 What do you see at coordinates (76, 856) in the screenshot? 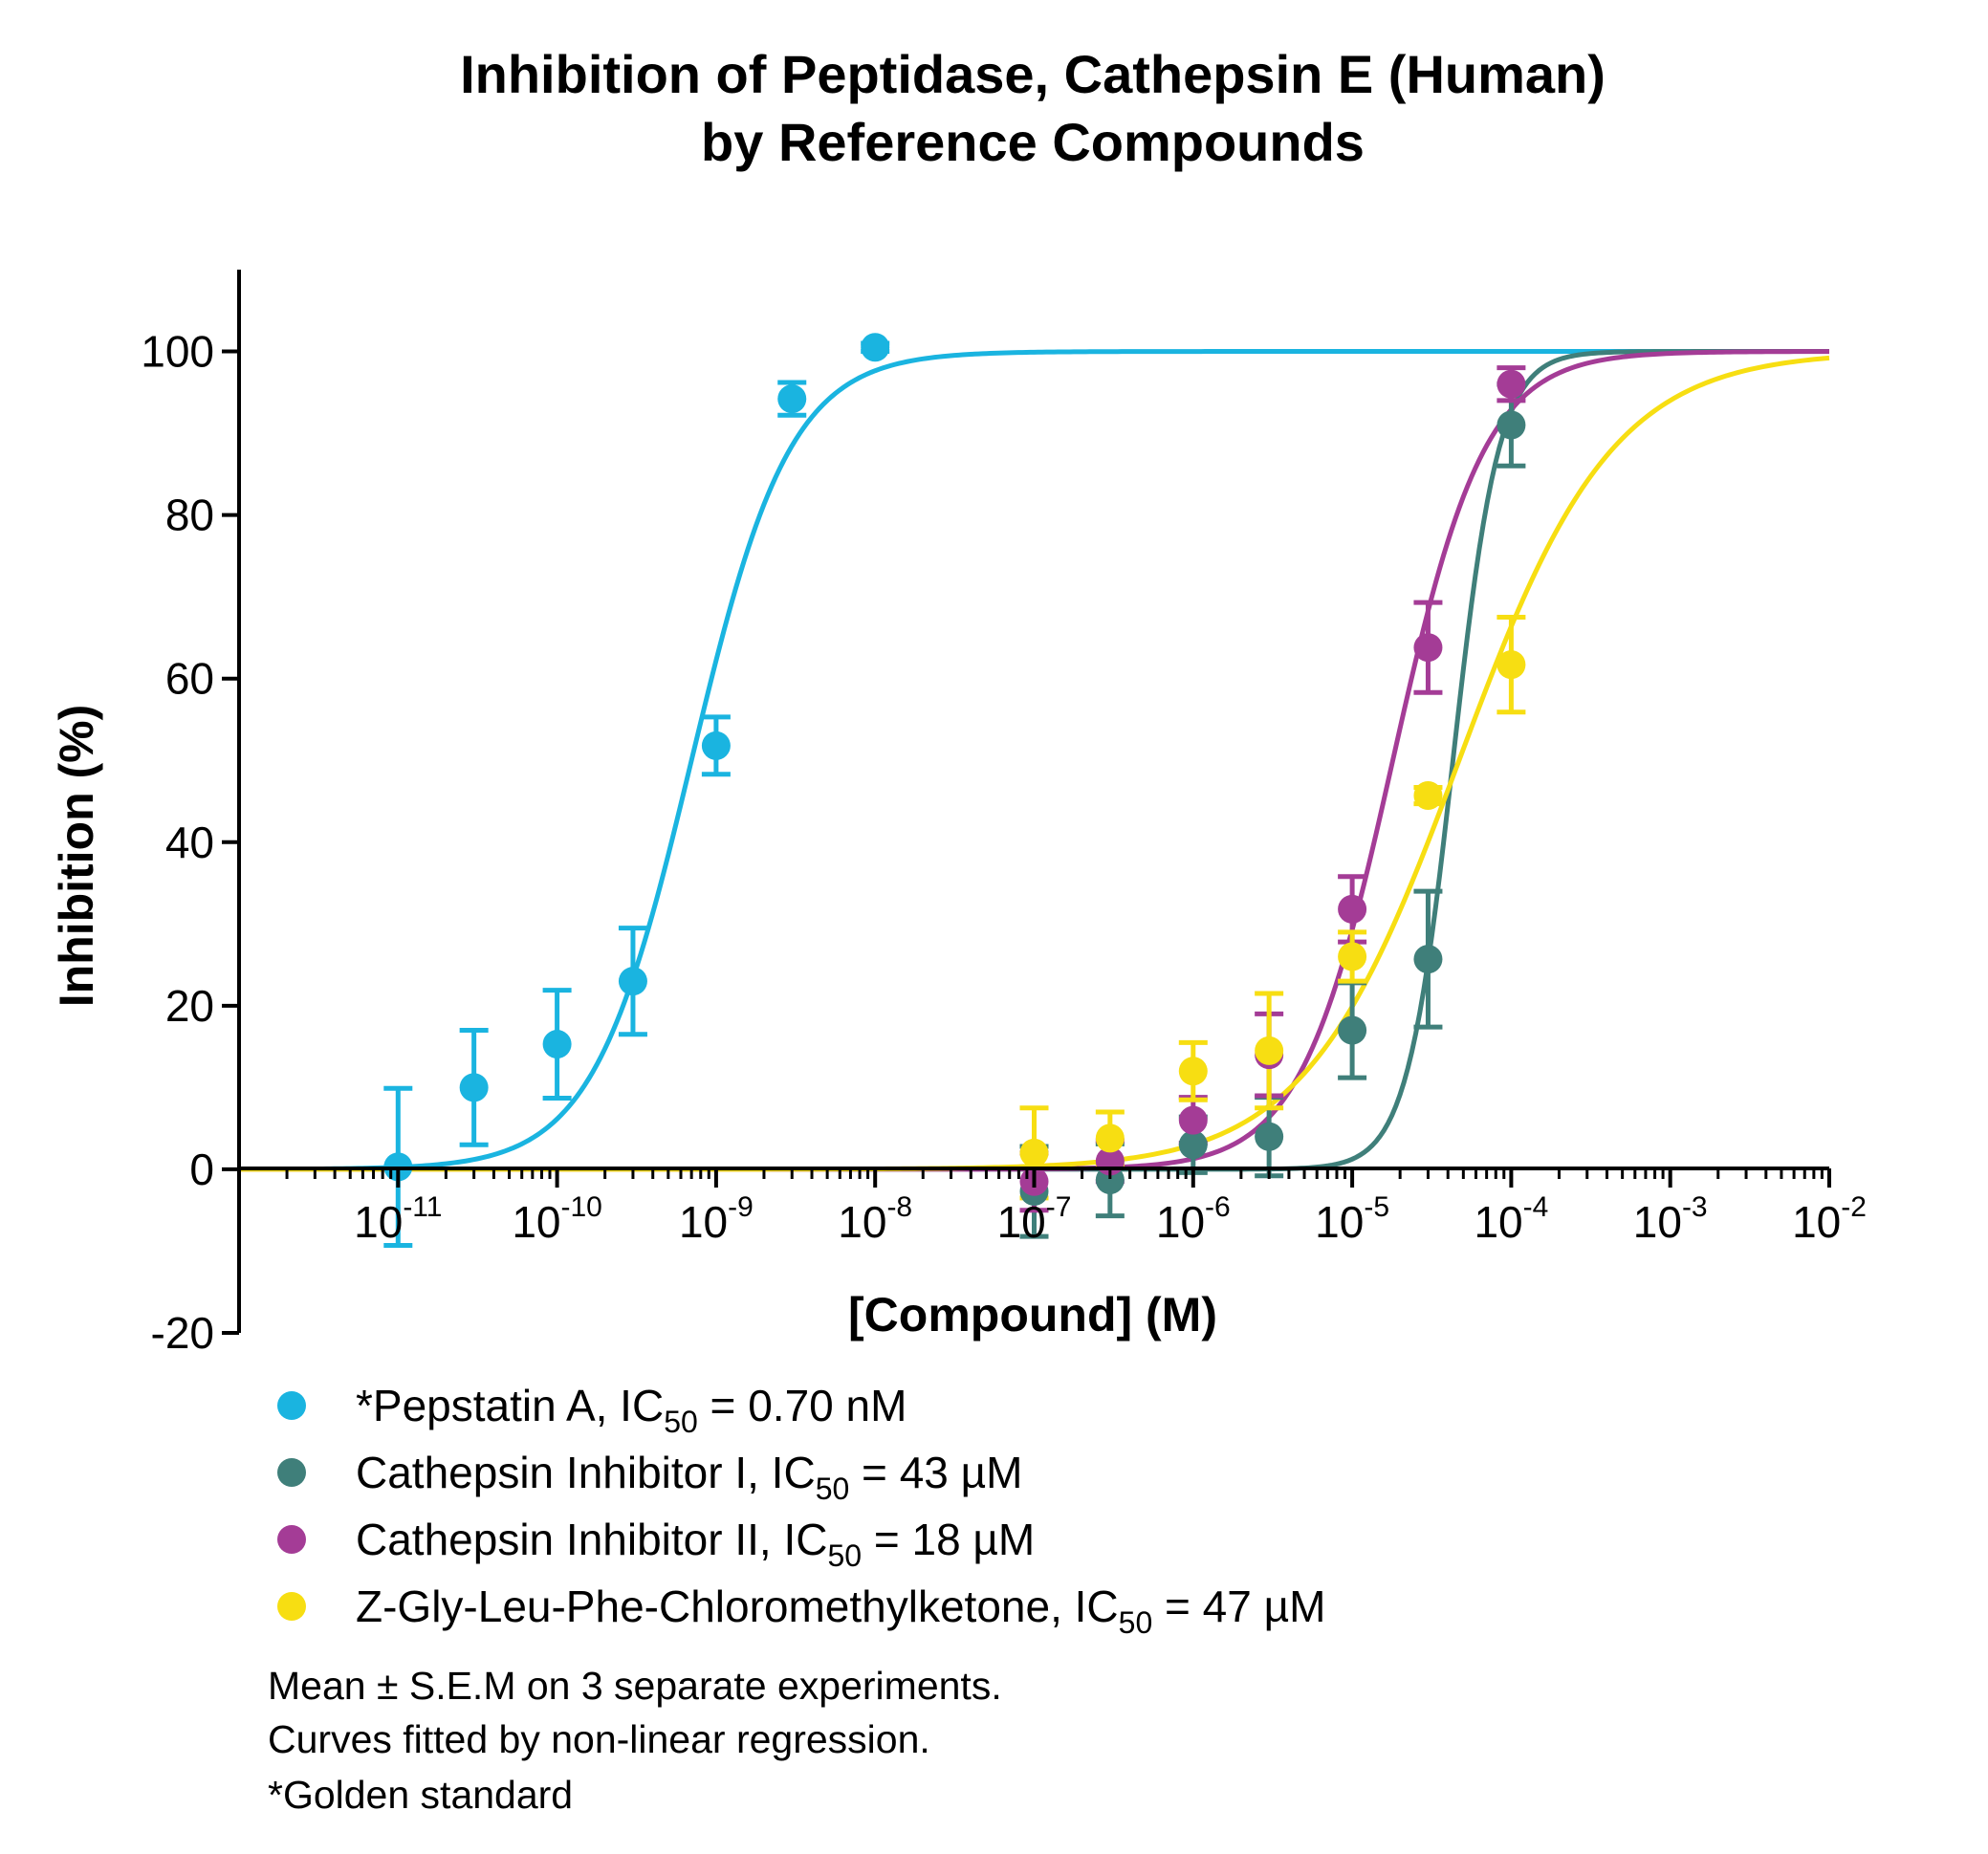
I see `y-axis-title: Inhibition (%)` at bounding box center [76, 856].